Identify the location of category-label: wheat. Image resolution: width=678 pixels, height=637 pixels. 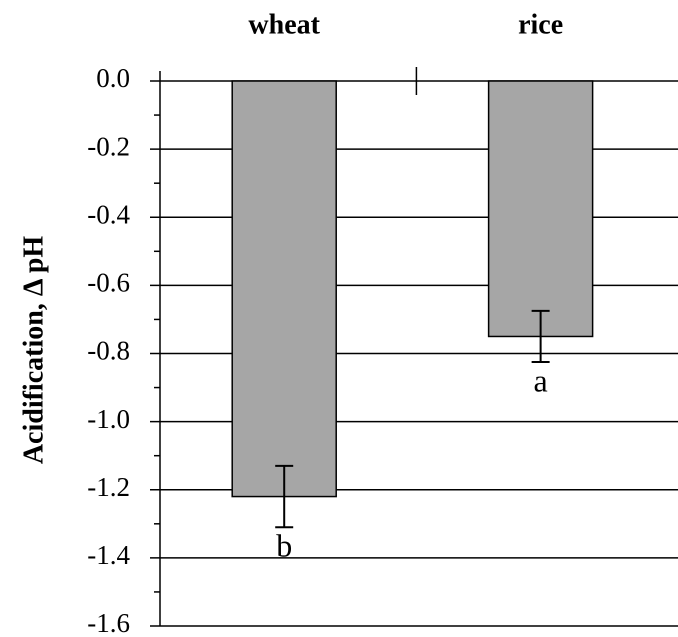
(284, 24).